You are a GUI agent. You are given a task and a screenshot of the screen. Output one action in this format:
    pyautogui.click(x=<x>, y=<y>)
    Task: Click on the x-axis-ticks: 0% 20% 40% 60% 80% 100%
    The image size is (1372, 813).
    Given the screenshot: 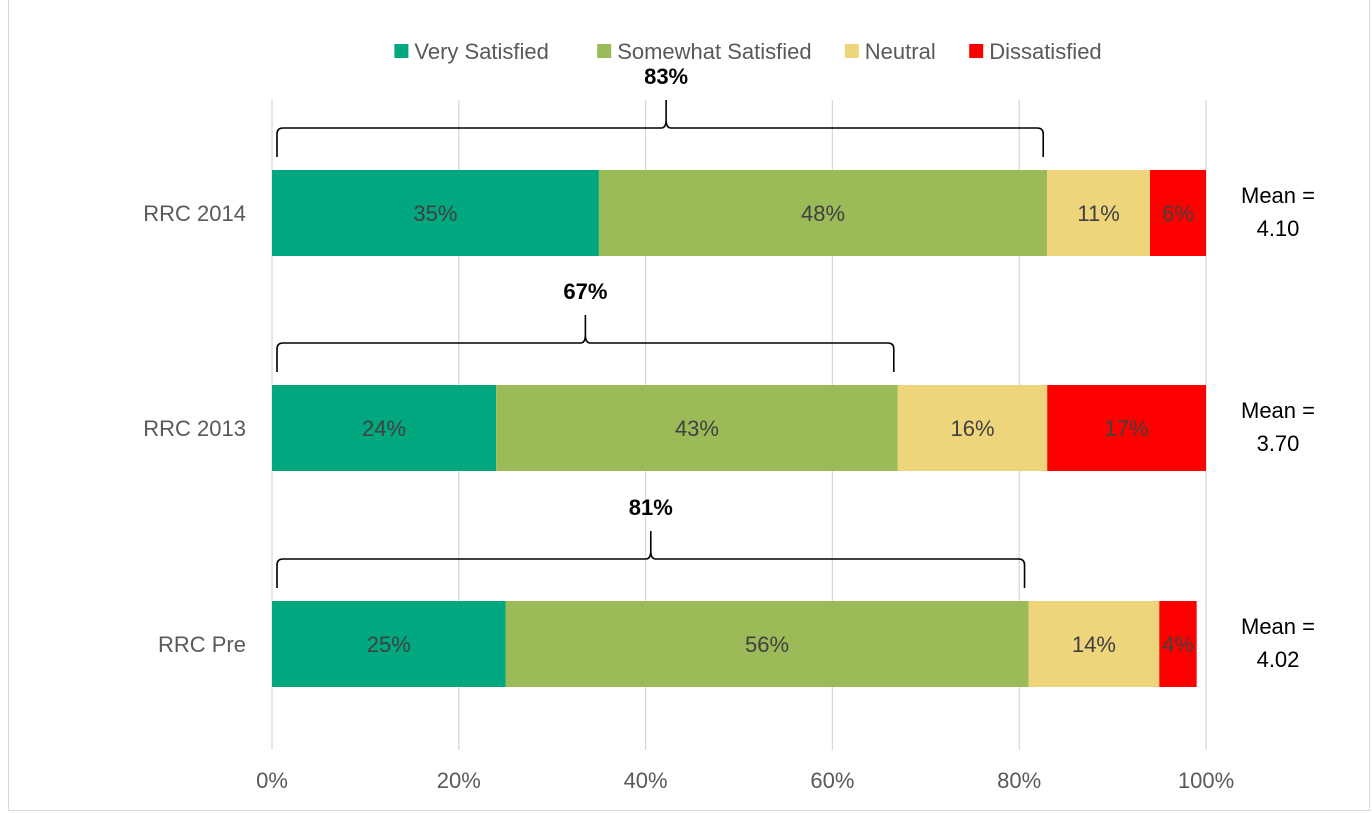 What is the action you would take?
    pyautogui.click(x=745, y=780)
    